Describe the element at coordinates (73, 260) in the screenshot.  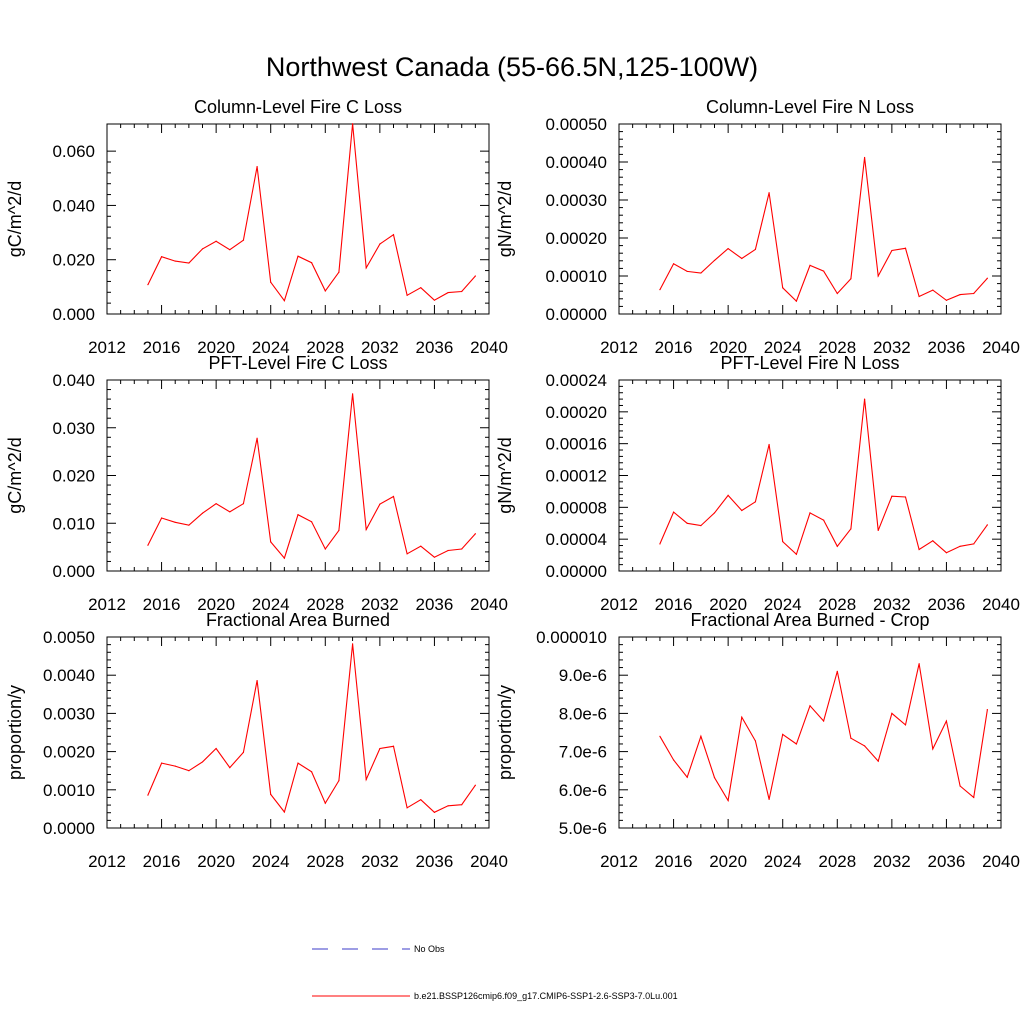
I see `y-tick-label: 0.020` at that location.